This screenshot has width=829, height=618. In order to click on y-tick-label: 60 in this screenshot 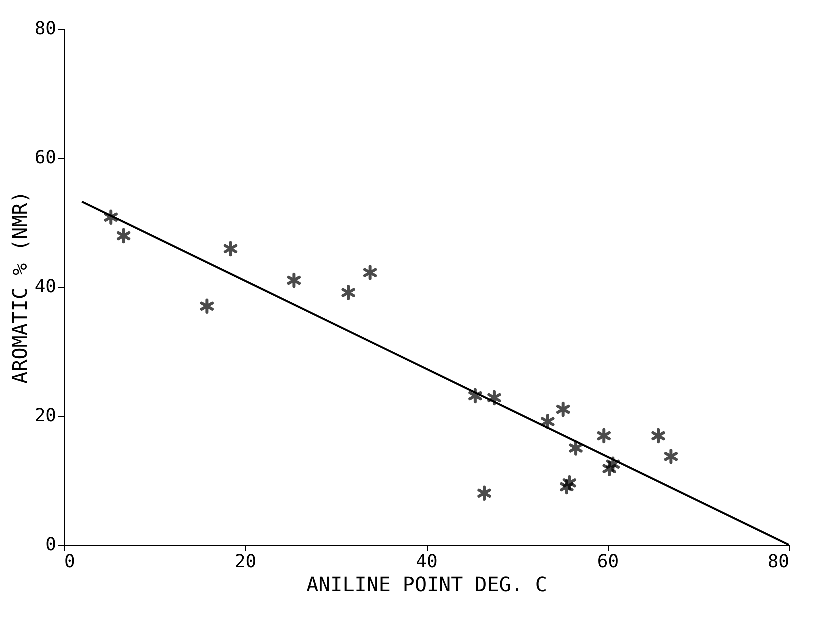, I will do `click(45, 158)`.